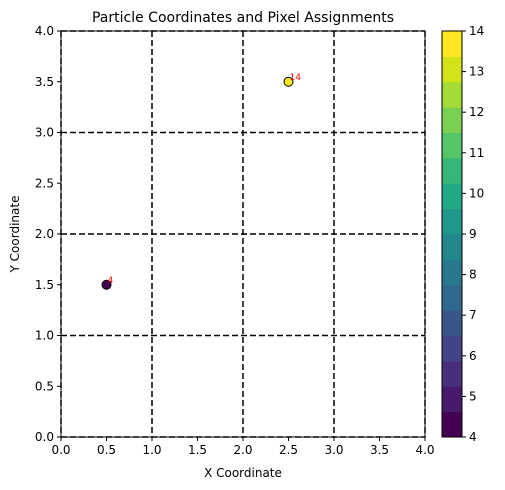 Image resolution: width=505 pixels, height=490 pixels. I want to click on x-tick-label: 4.0, so click(424, 450).